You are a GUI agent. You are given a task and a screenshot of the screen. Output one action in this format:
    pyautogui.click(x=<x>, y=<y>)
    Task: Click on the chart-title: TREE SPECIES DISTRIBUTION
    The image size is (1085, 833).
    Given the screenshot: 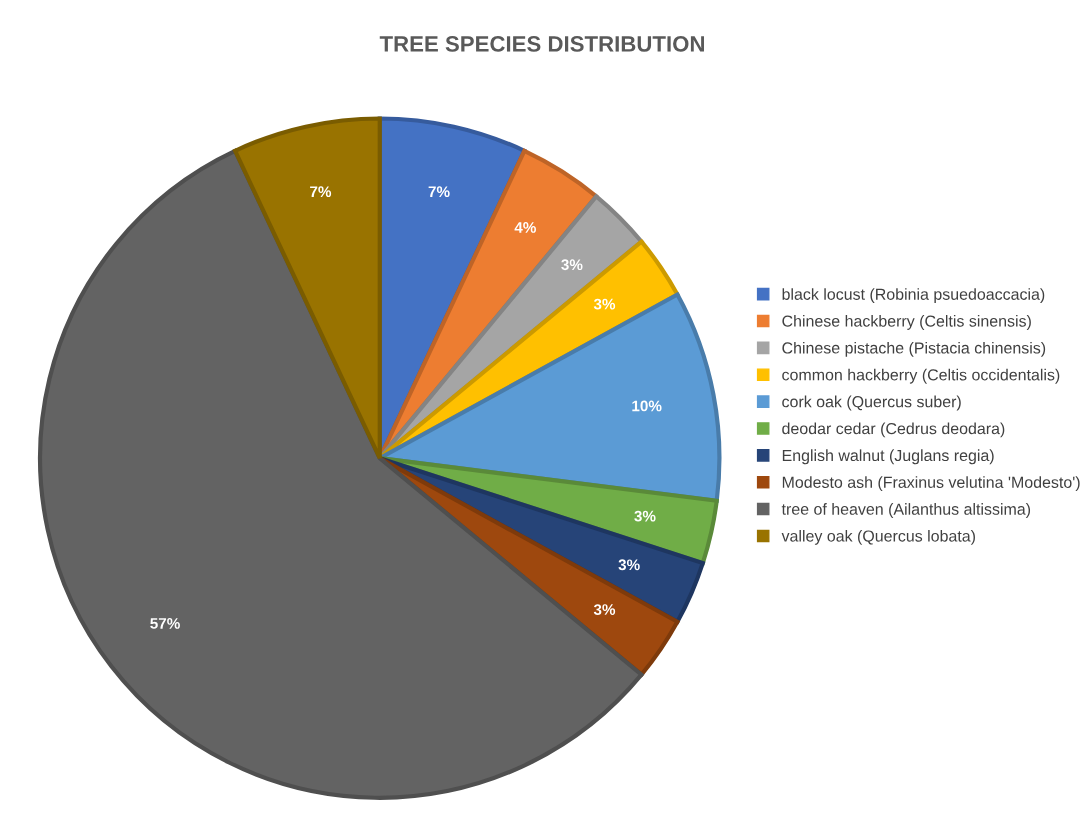 What is the action you would take?
    pyautogui.click(x=541, y=44)
    